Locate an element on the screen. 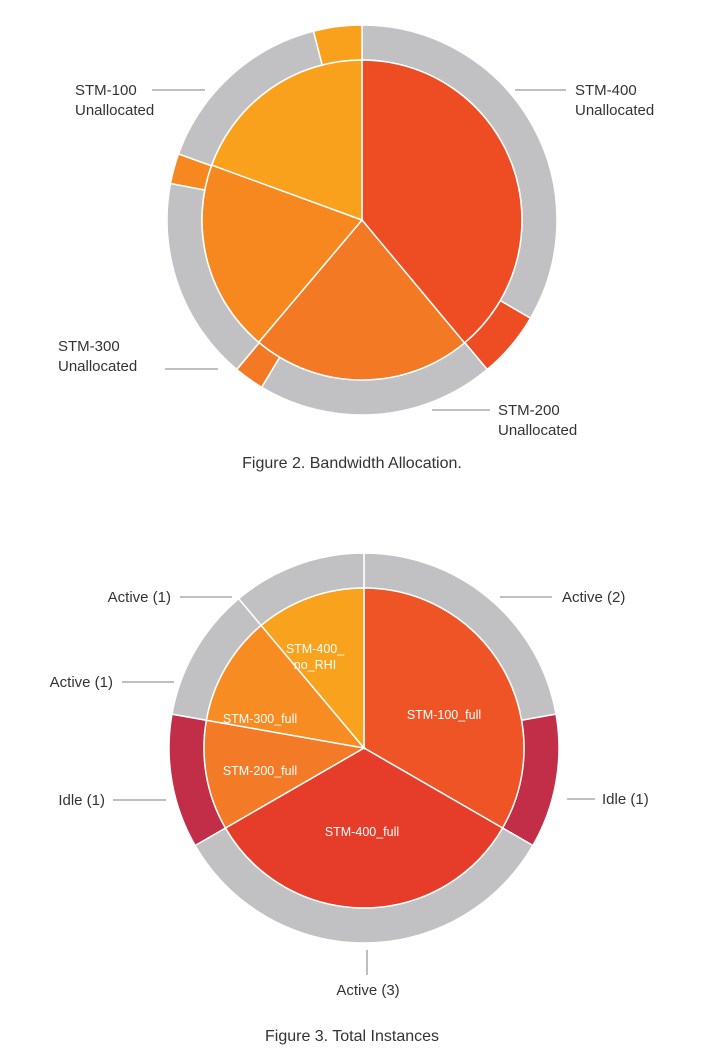 Image resolution: width=704 pixels, height=1064 pixels. fig3-label-stm-400-no-rhi: STM-400_ no_RHI is located at coordinates (315, 657).